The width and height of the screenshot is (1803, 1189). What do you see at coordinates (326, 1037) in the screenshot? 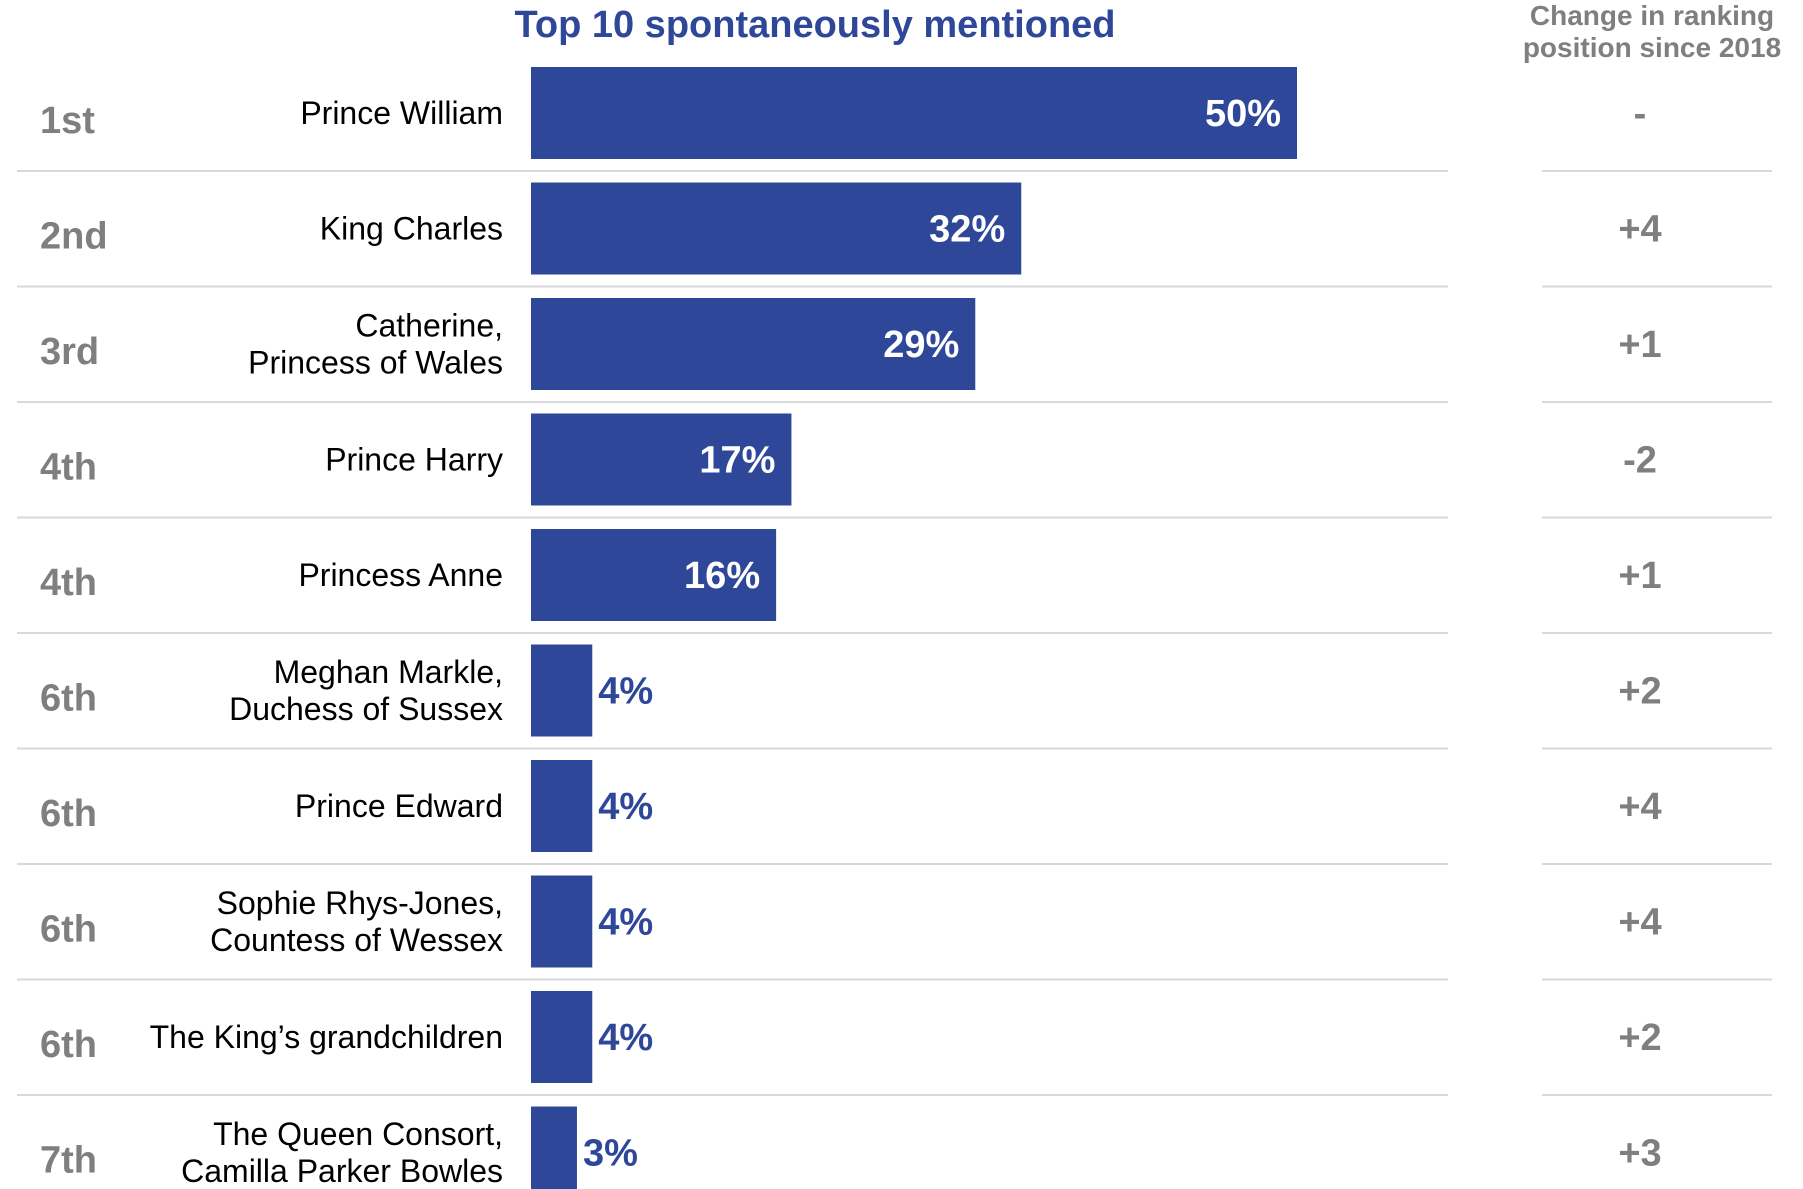
I see `member-name-line-1: The King’s grandchildren` at bounding box center [326, 1037].